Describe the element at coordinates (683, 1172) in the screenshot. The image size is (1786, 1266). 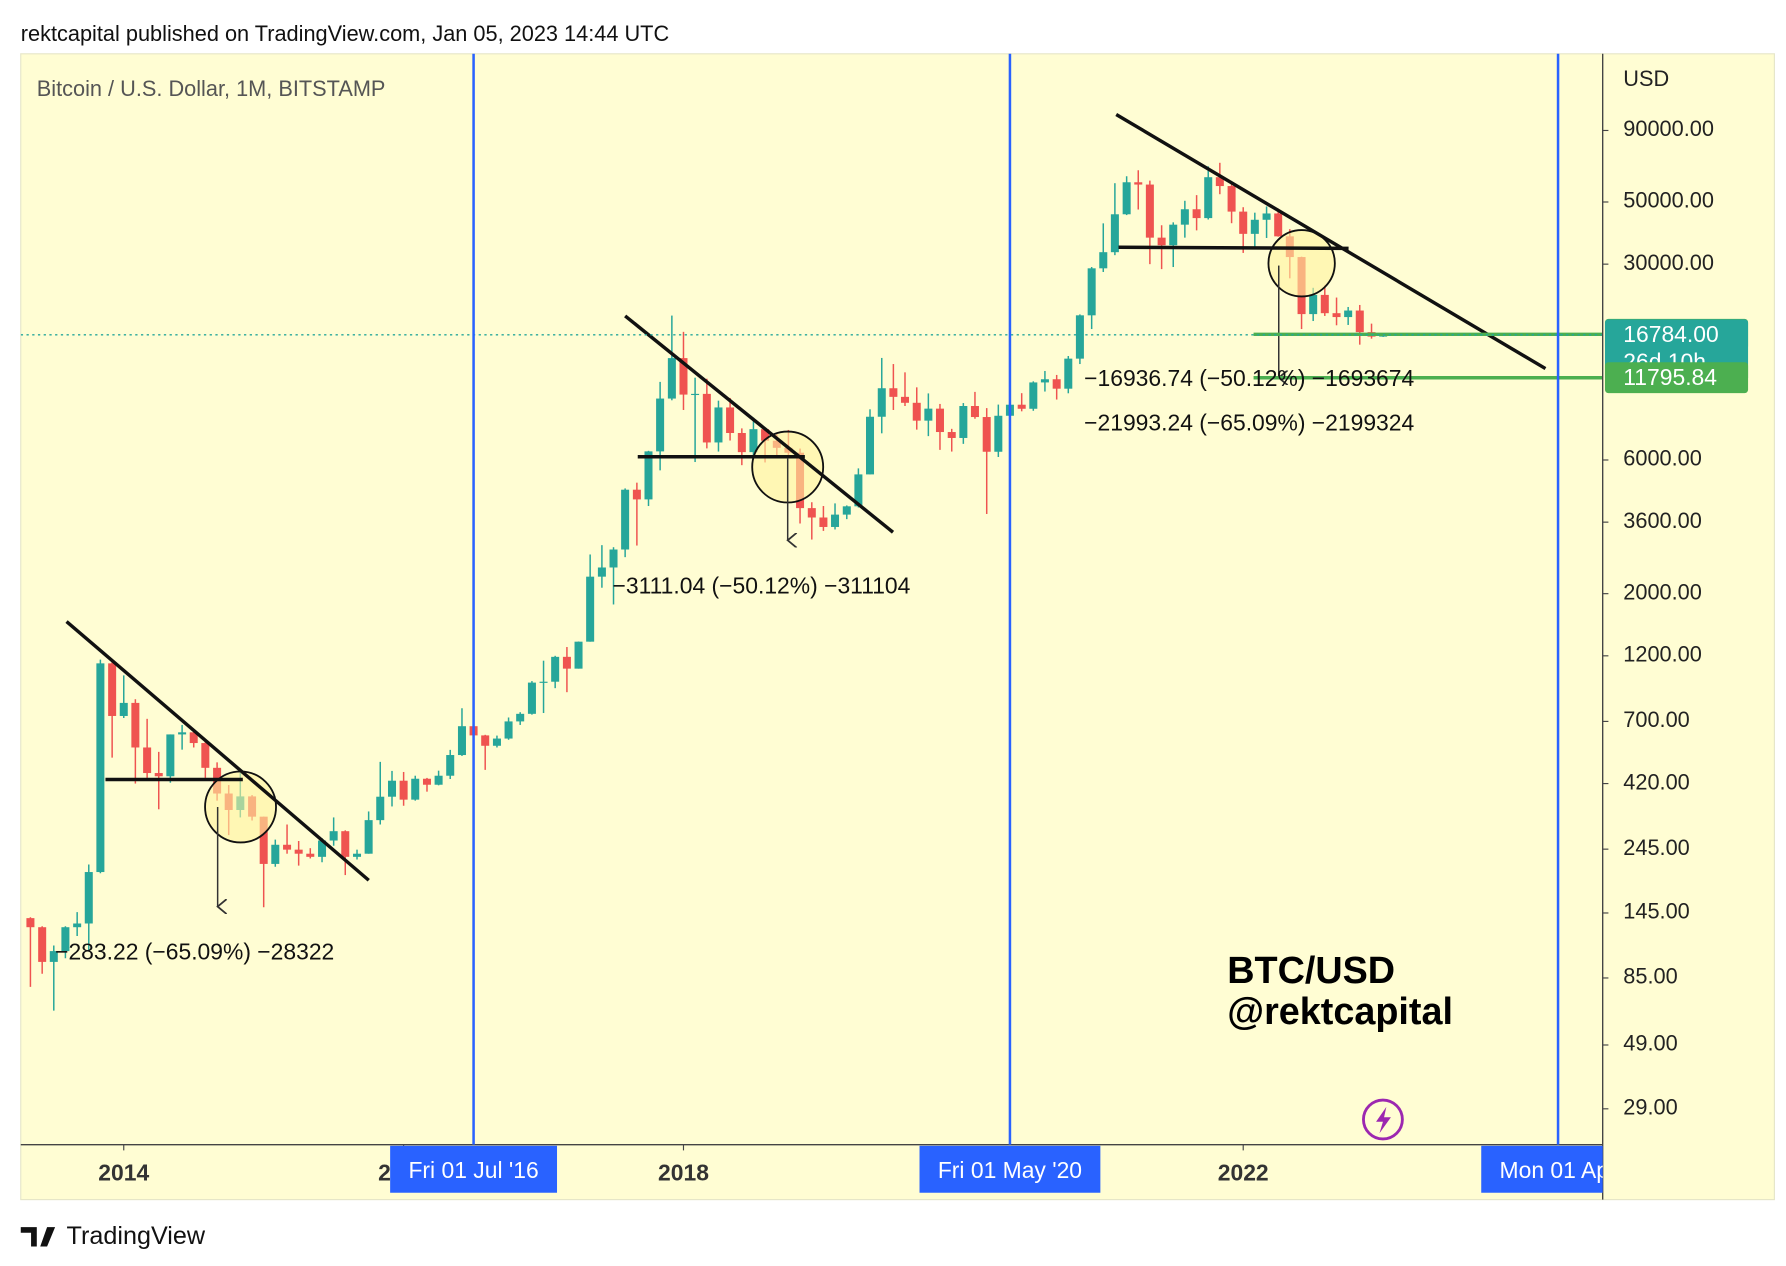
I see `x-tick-label: 2018` at that location.